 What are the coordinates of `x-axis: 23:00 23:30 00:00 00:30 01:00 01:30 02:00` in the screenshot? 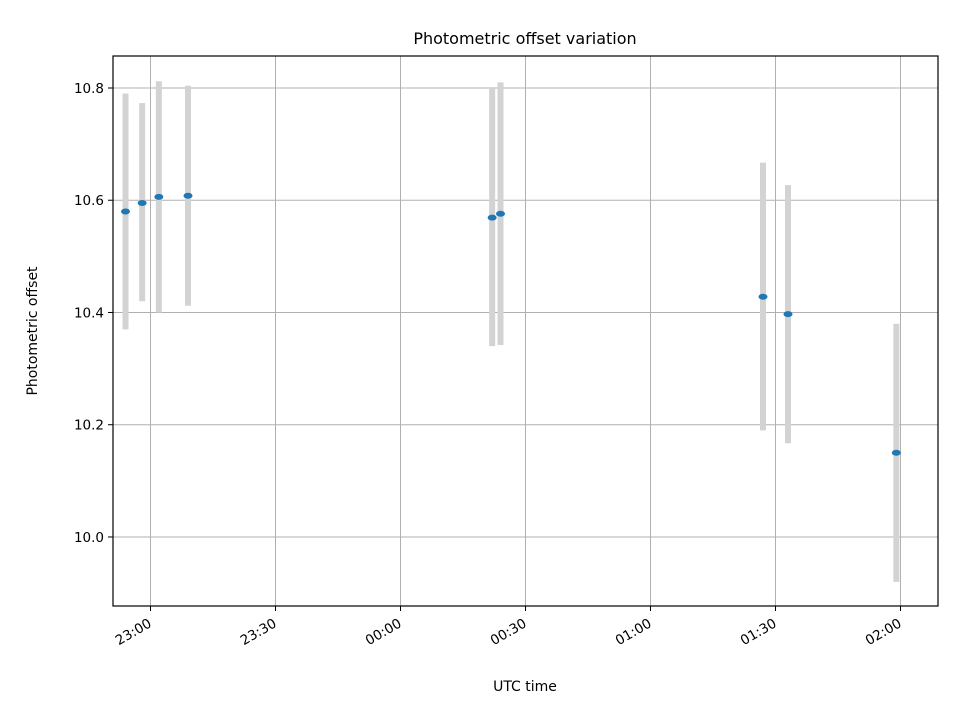 It's located at (509, 627).